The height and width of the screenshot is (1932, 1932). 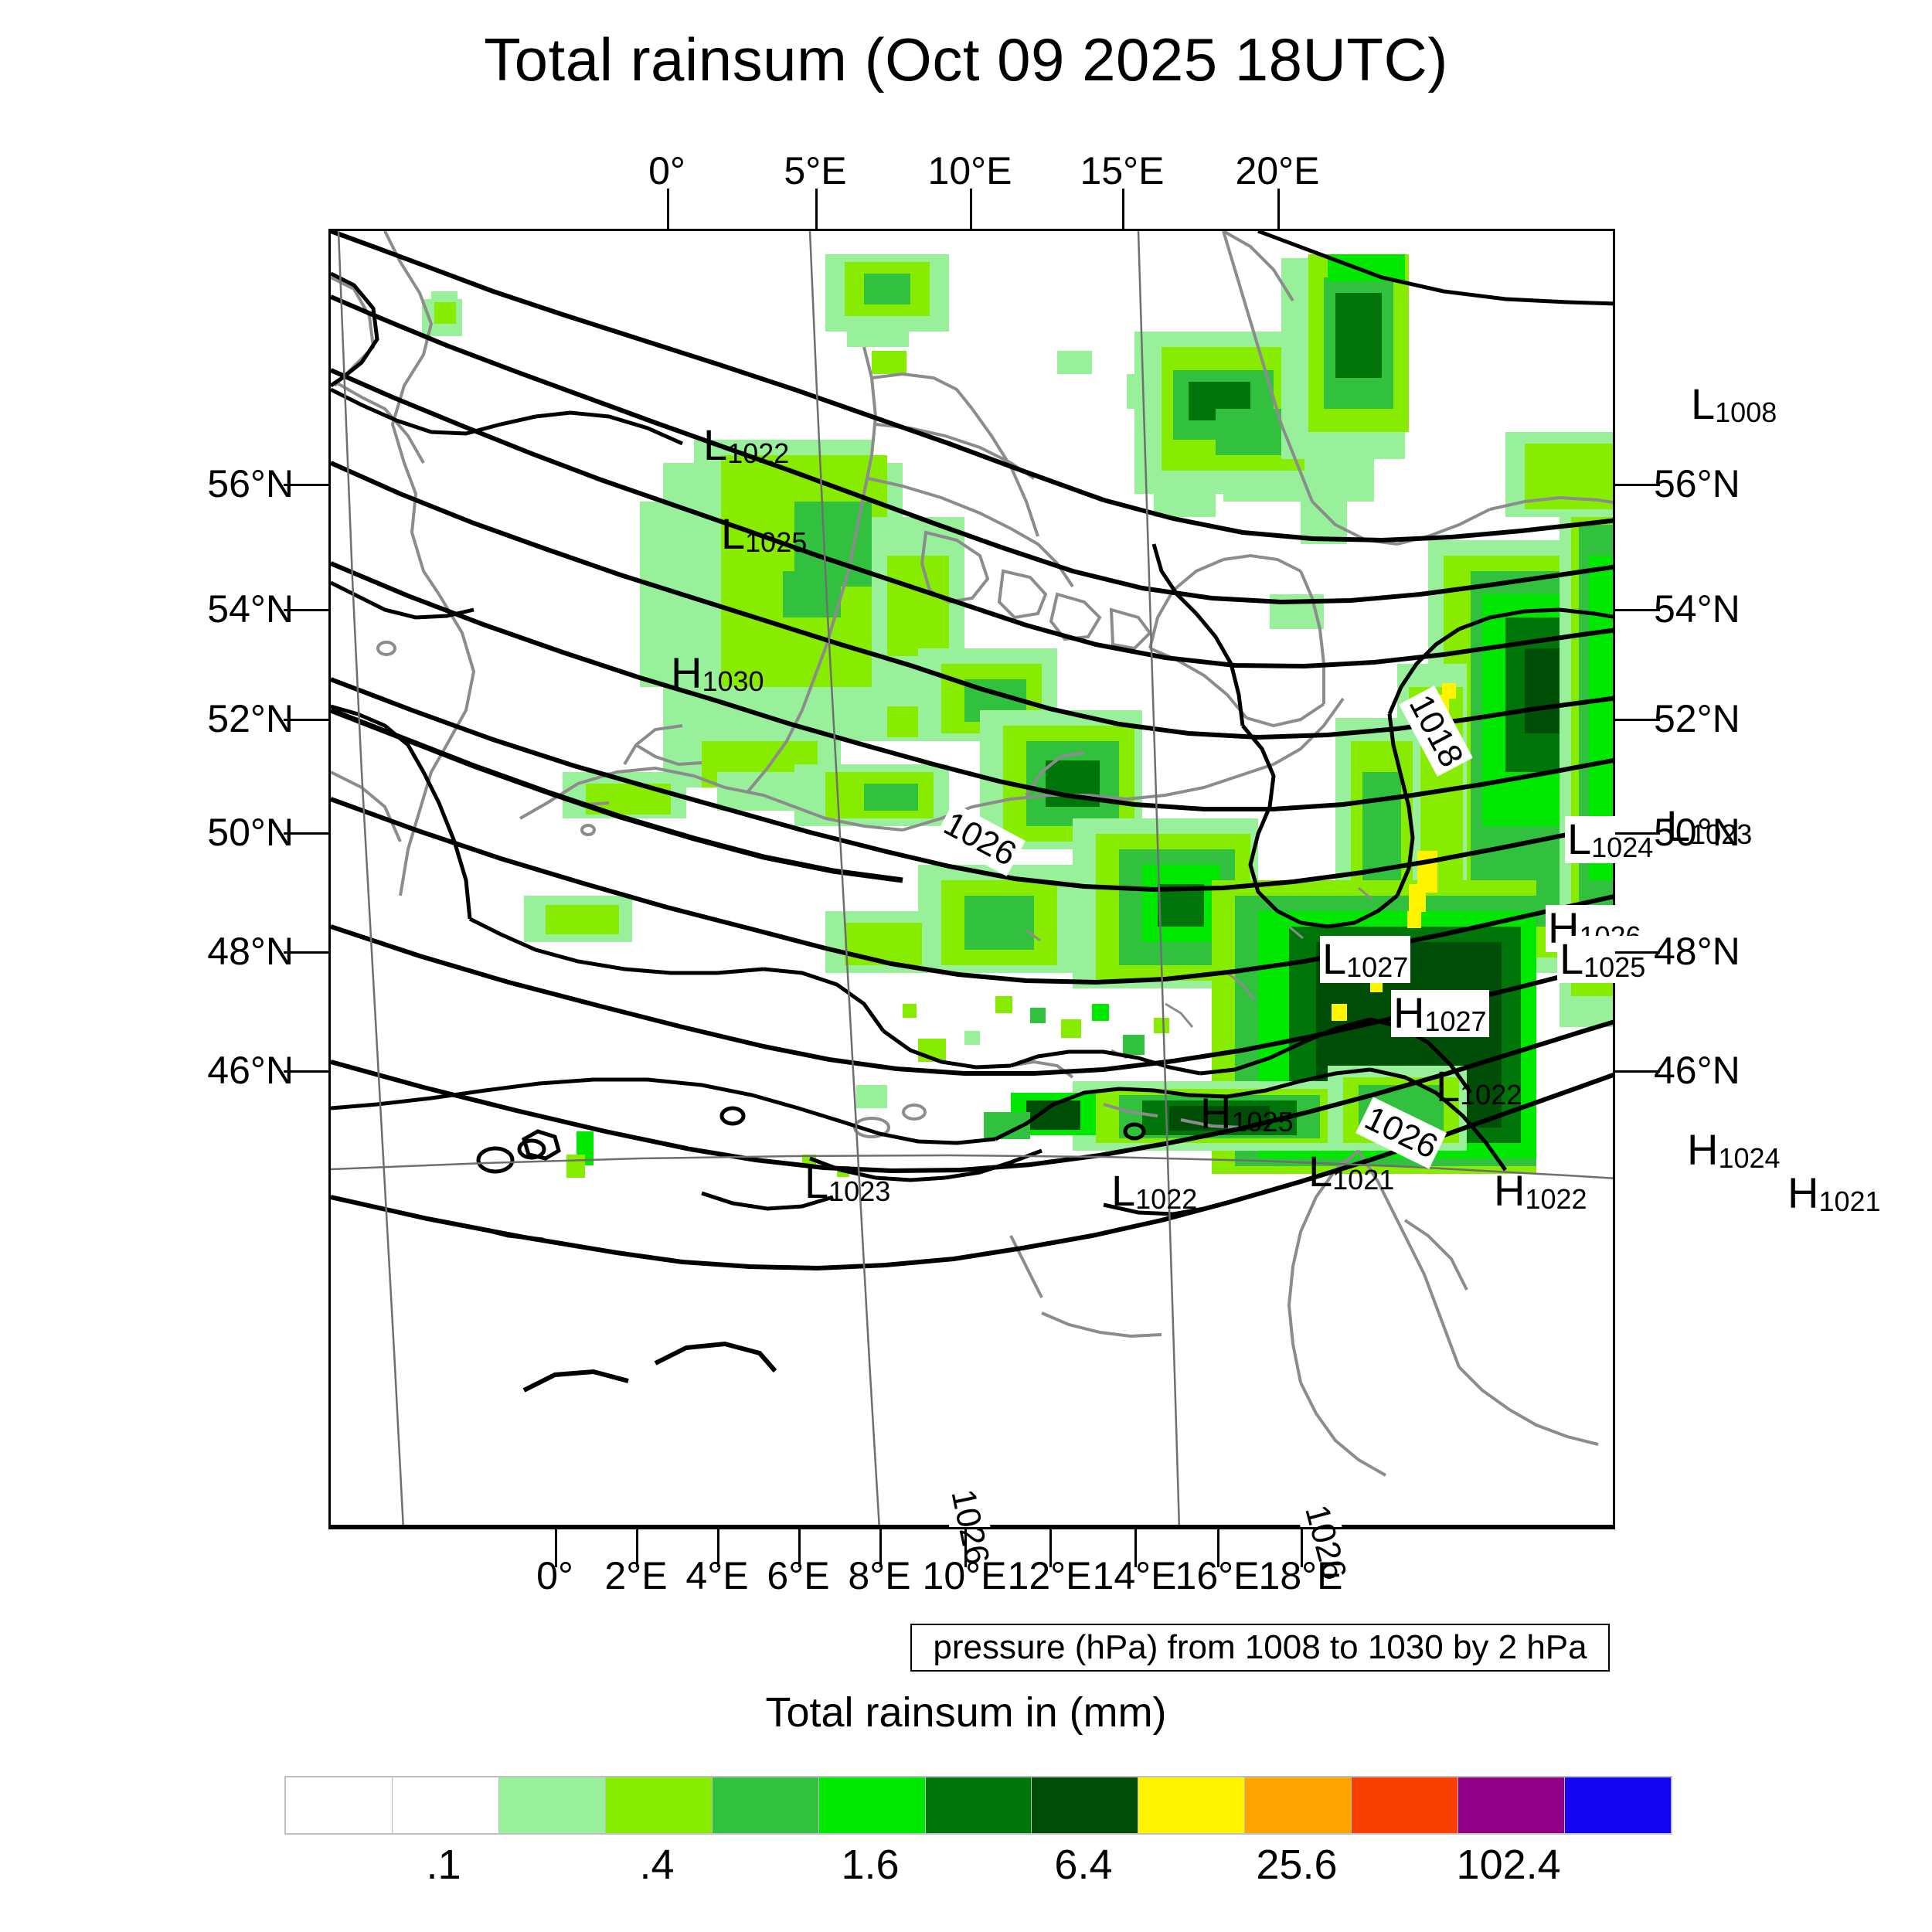 What do you see at coordinates (657, 1865) in the screenshot?
I see `colorbar-tick-1: .4` at bounding box center [657, 1865].